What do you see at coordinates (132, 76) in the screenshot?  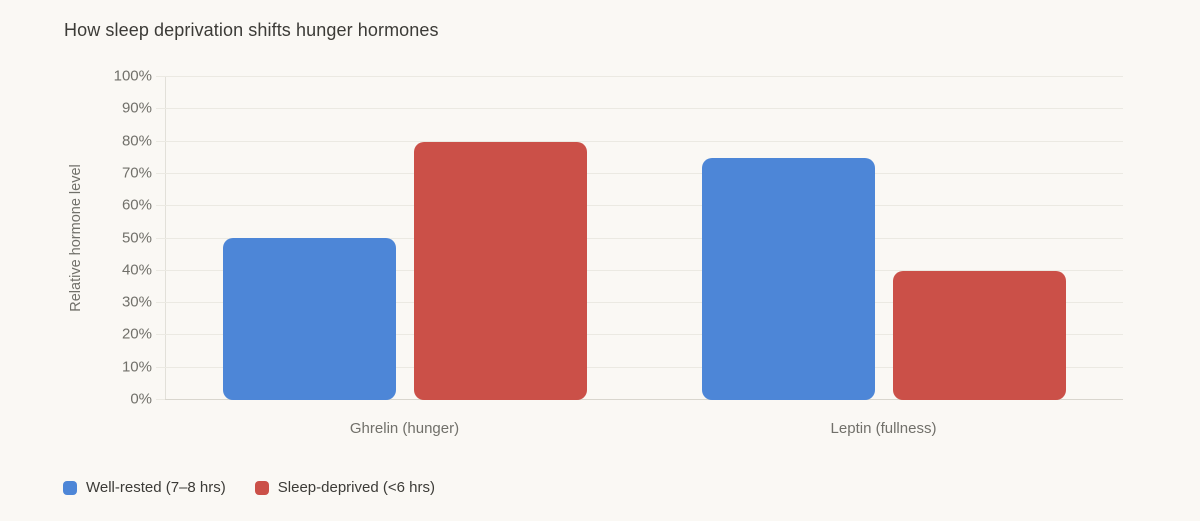 I see `y-tick-label: 100%` at bounding box center [132, 76].